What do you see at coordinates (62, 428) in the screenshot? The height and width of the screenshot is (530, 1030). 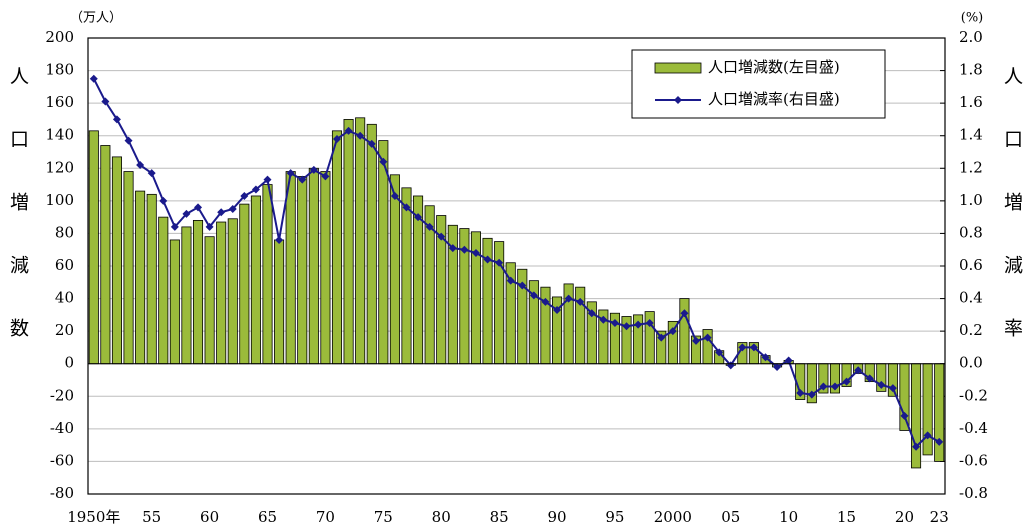 I see `y-tick-label: -40` at bounding box center [62, 428].